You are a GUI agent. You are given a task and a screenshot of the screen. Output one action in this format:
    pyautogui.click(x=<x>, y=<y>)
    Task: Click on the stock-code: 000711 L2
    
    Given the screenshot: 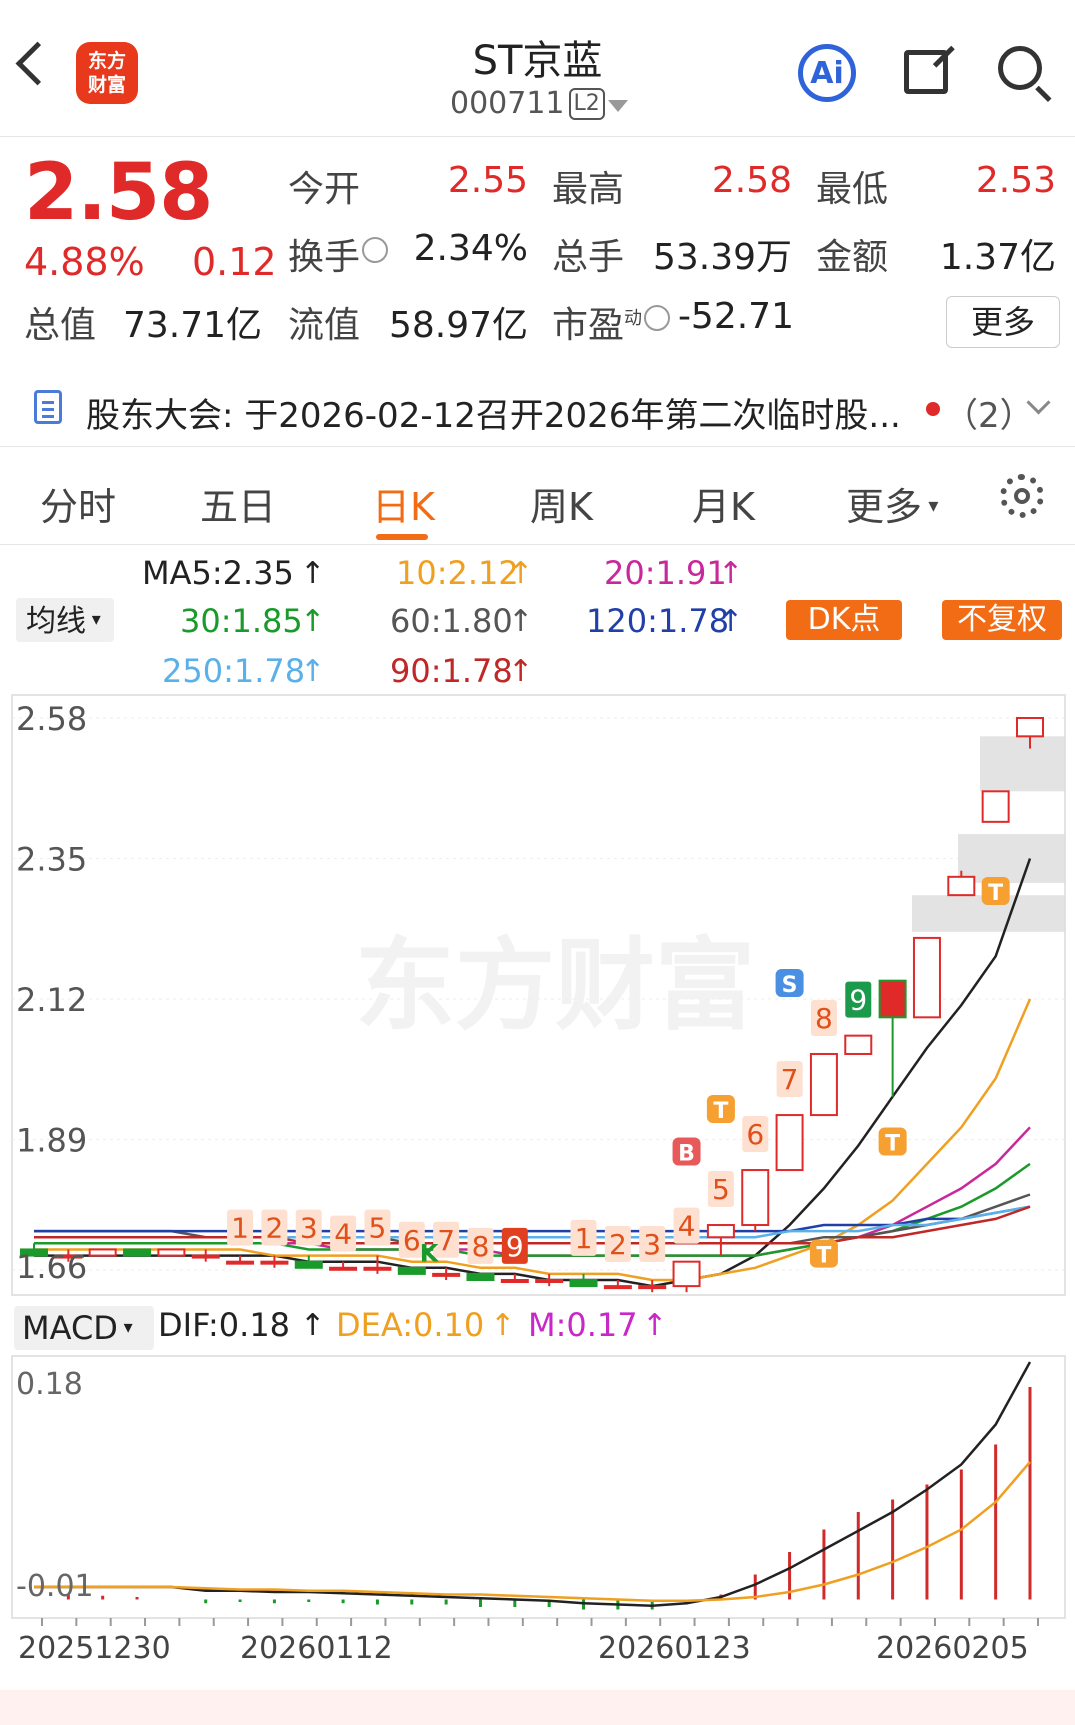 What is the action you would take?
    pyautogui.click(x=527, y=103)
    